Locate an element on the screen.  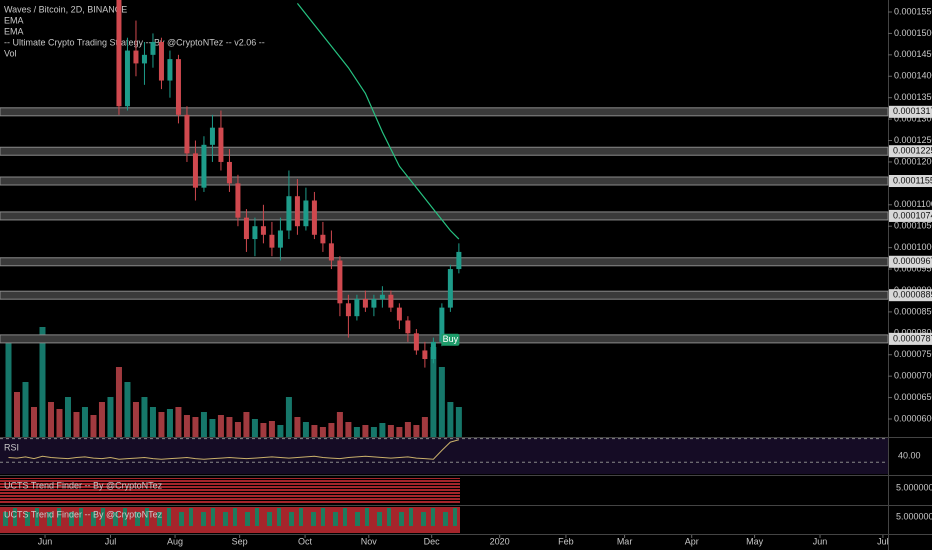
level-label: 0.00013170 is located at coordinates (912, 111).